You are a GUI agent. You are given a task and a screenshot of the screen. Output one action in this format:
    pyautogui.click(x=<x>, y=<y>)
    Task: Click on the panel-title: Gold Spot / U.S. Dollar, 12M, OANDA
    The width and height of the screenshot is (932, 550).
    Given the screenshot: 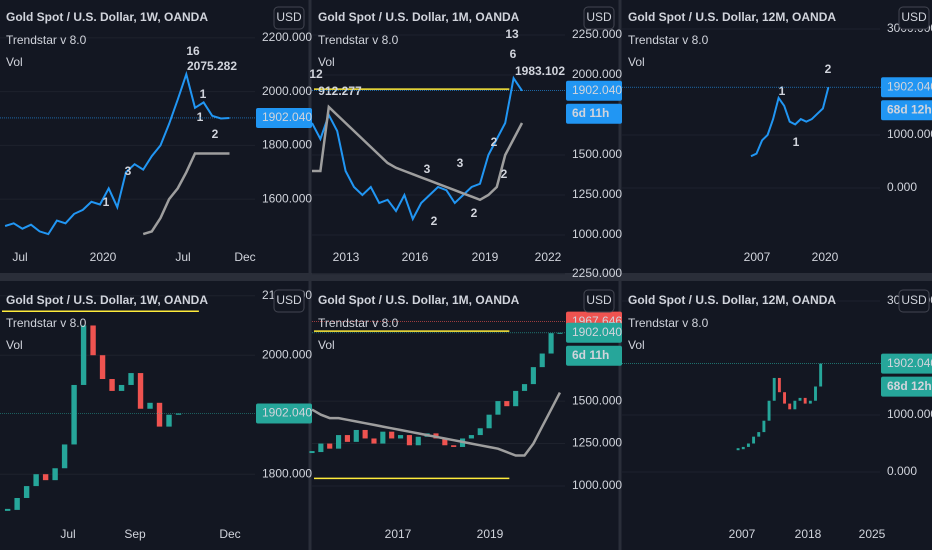 What is the action you would take?
    pyautogui.click(x=732, y=17)
    